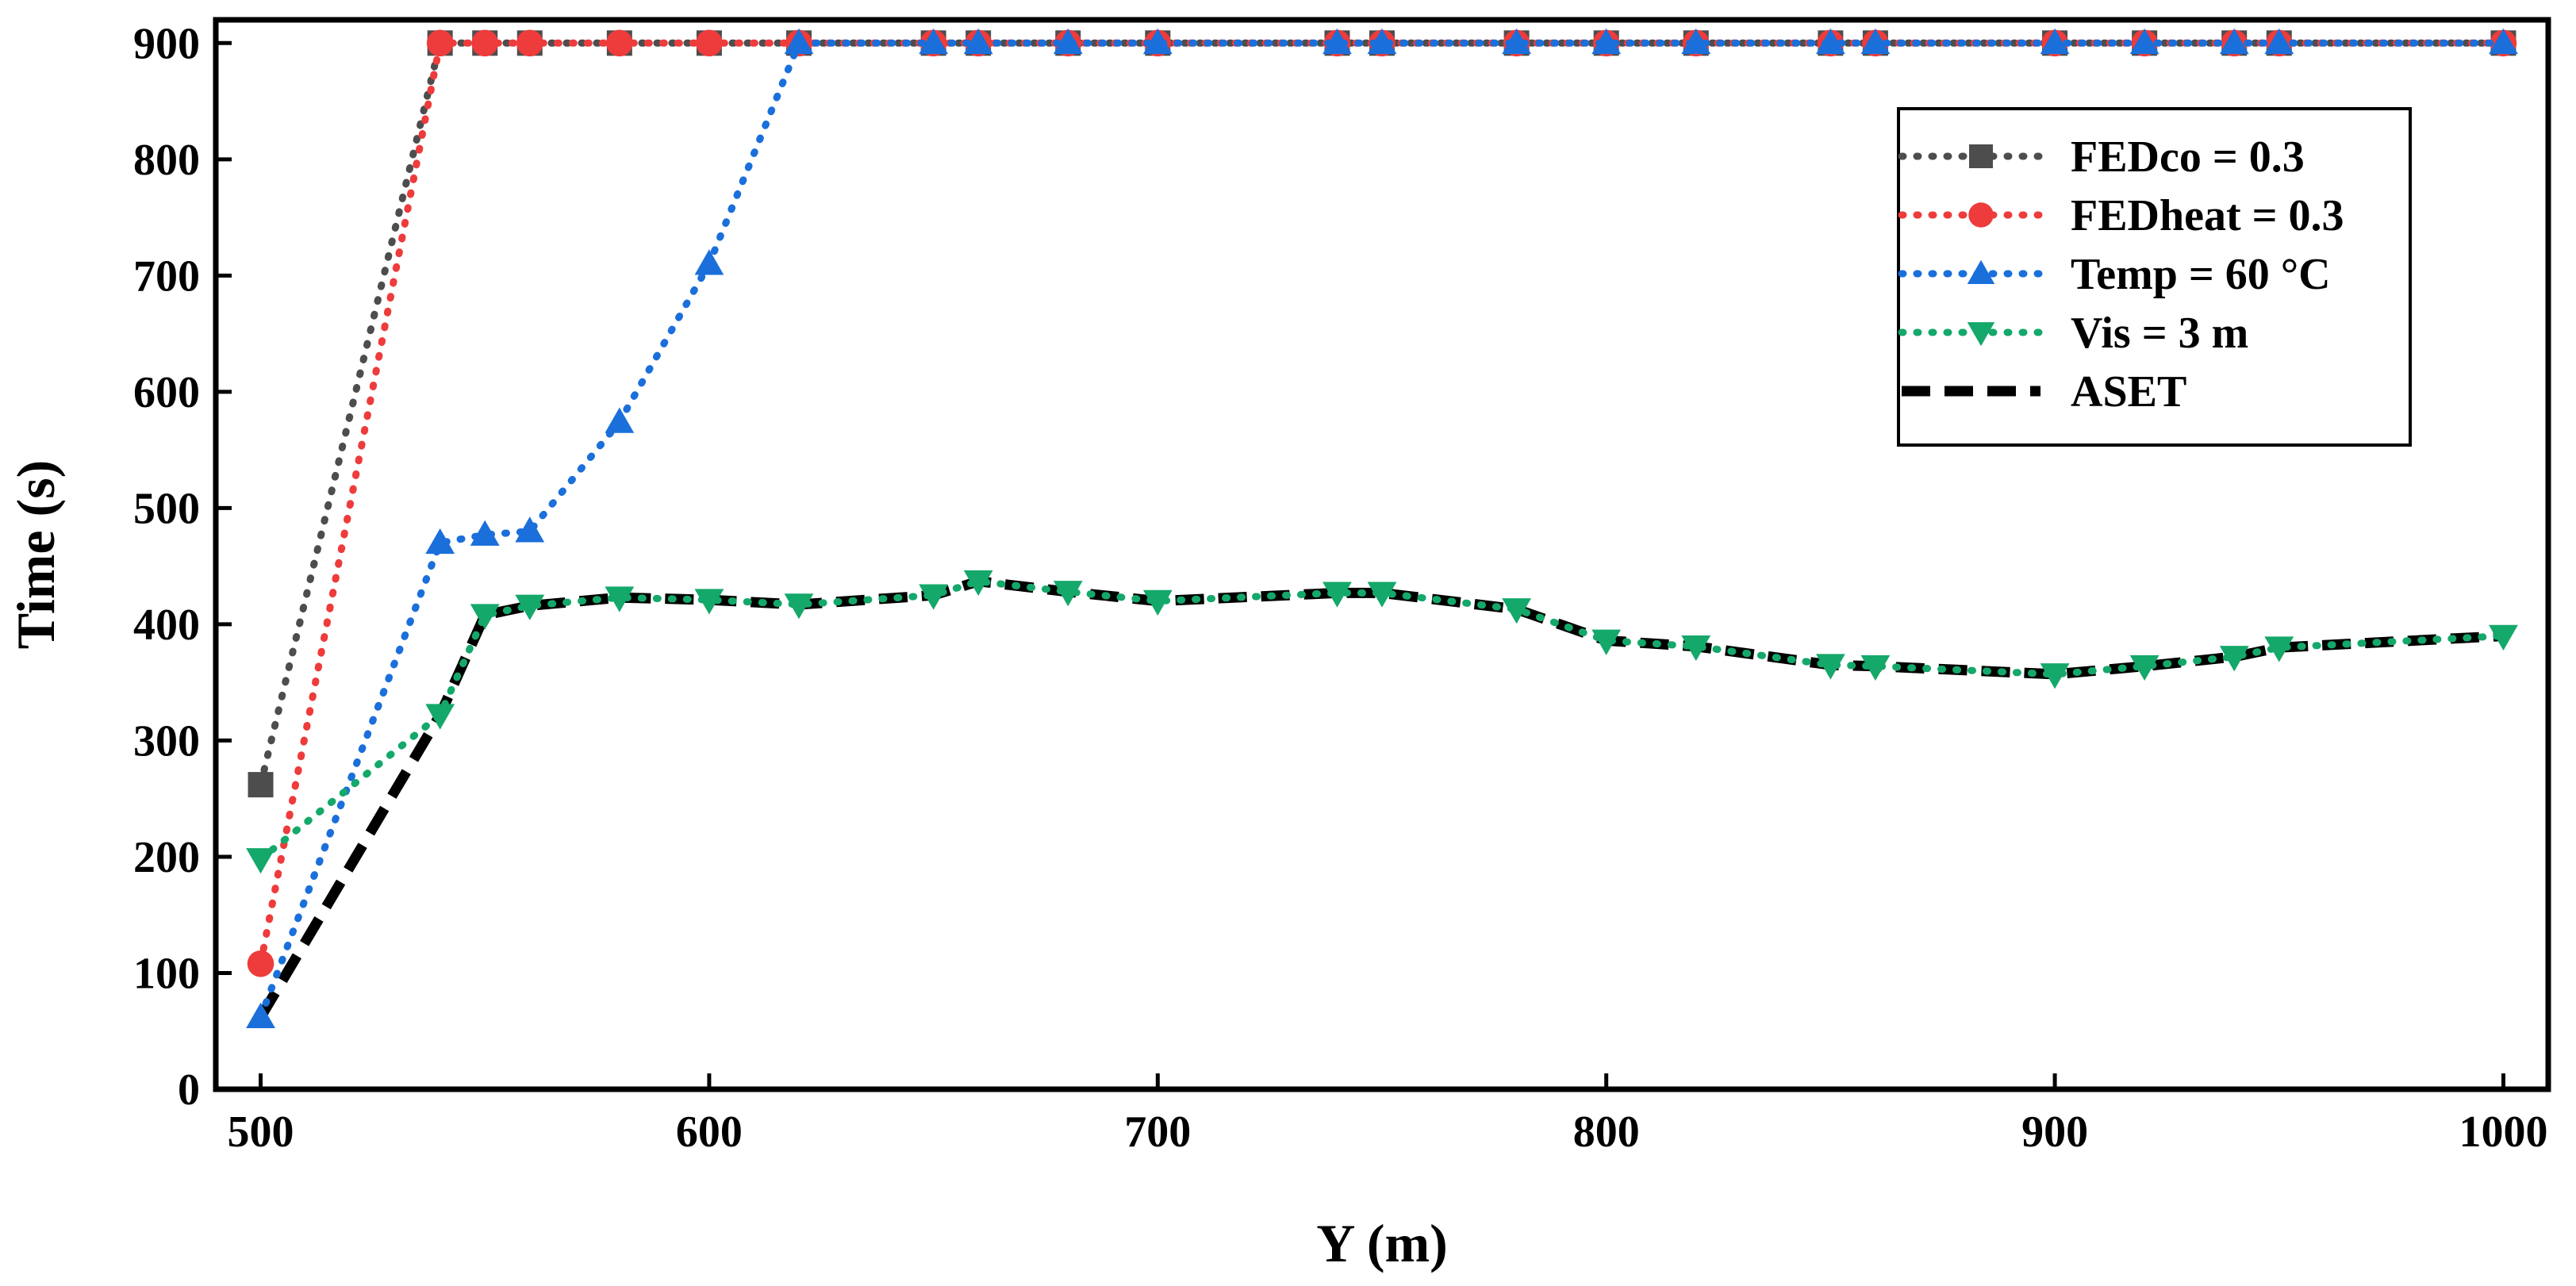  I want to click on y-axis-title: Time (s), so click(36, 555).